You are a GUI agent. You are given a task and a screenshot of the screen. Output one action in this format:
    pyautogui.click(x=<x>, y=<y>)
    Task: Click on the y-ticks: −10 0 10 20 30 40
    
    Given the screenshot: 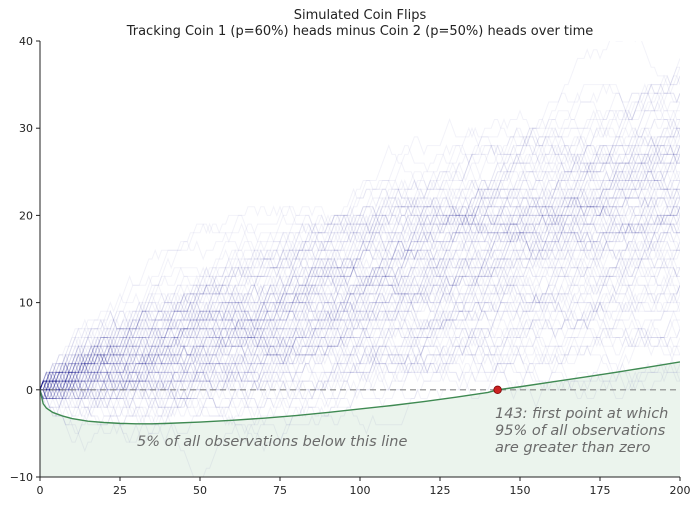 What is the action you would take?
    pyautogui.click(x=25, y=259)
    